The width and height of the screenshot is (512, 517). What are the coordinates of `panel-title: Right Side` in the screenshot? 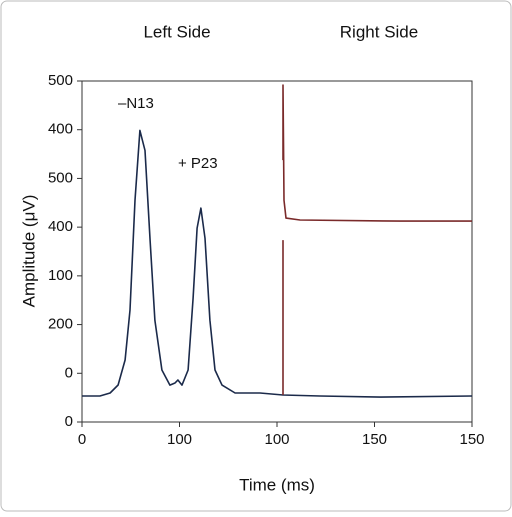 It's located at (379, 31).